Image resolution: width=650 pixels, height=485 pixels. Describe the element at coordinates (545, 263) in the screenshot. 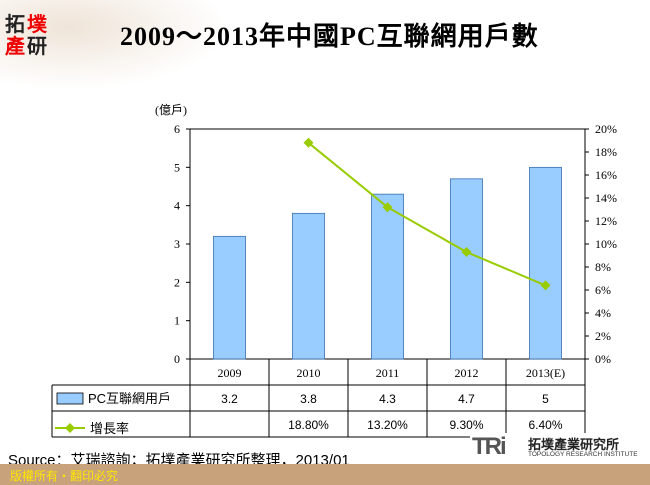

I see `bar-2013(E)` at that location.